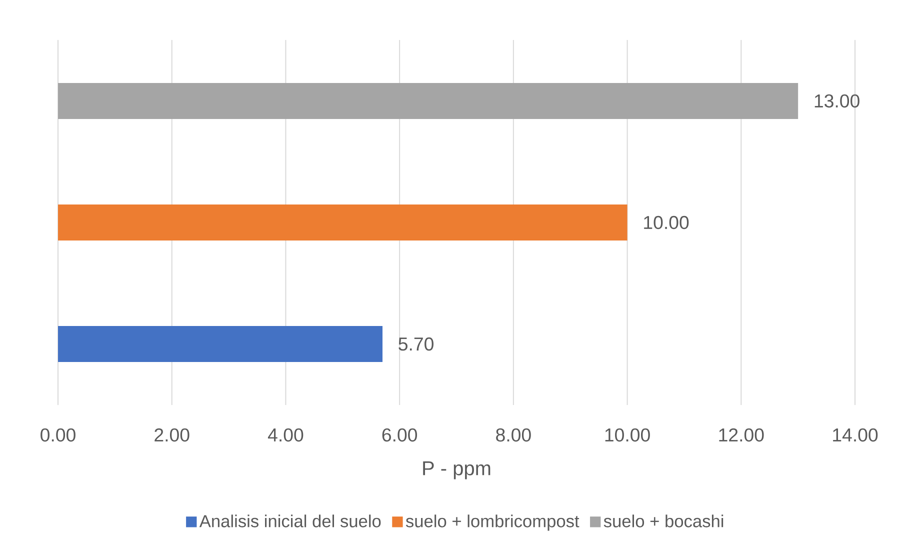 The width and height of the screenshot is (901, 548). I want to click on data-label: 10.00, so click(666, 223).